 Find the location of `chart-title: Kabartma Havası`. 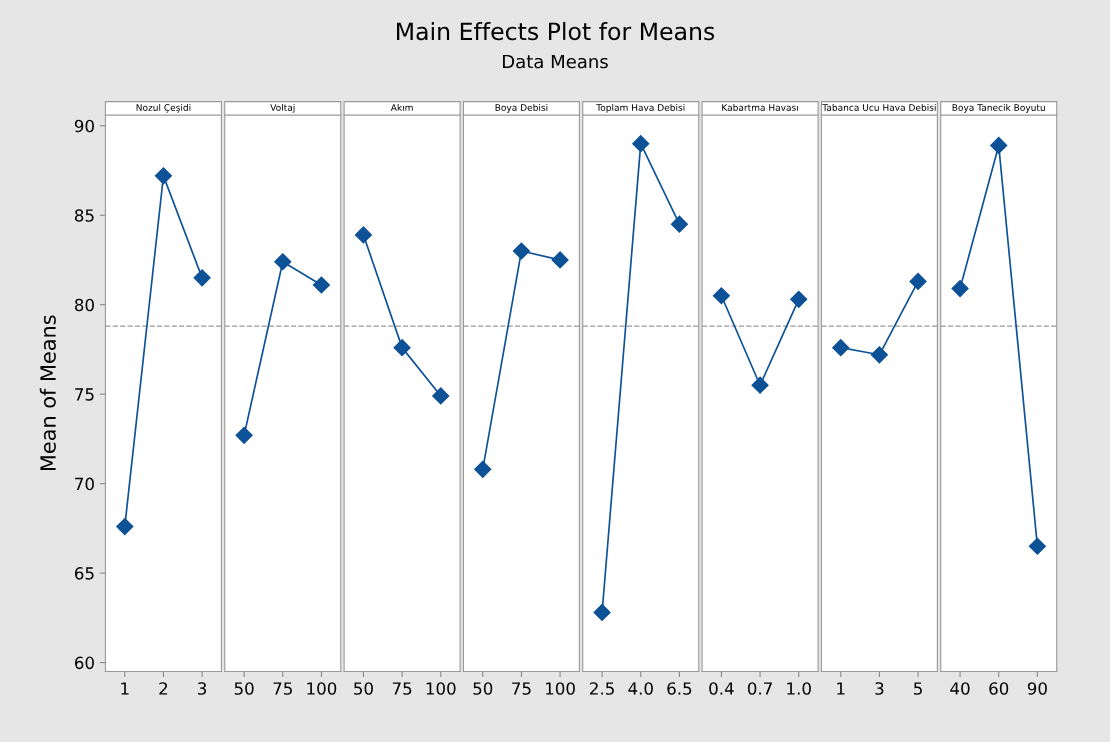

chart-title: Kabartma Havası is located at coordinates (760, 107).